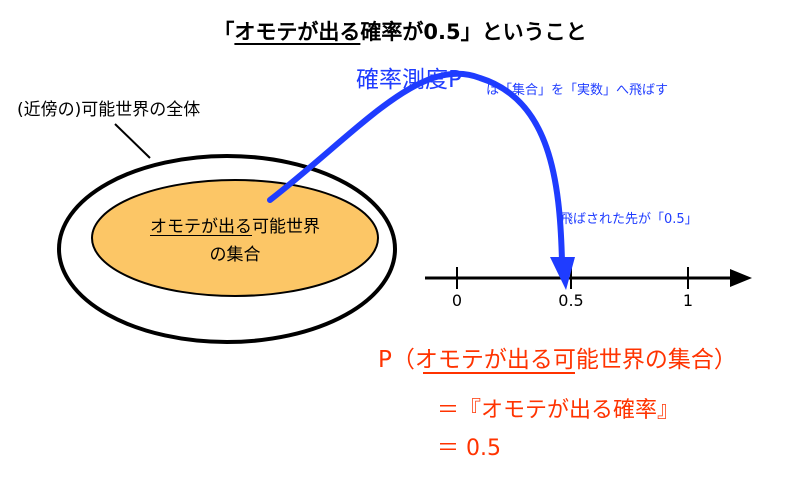 Image resolution: width=800 pixels, height=485 pixels. Describe the element at coordinates (109, 110) in the screenshot. I see `whole-set-label: (近傍の)可能世界の全体` at that location.